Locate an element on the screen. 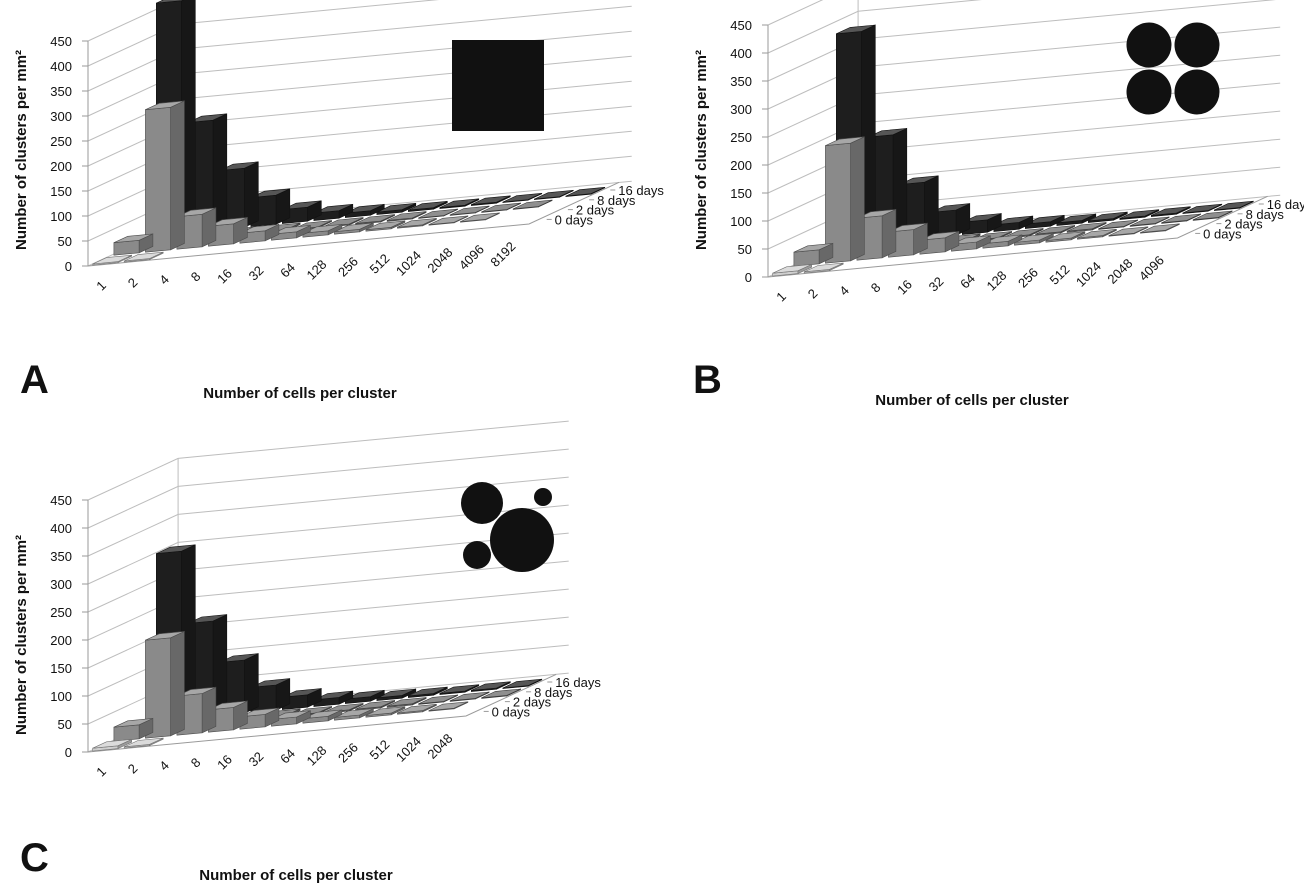  y-tick-label: 300 is located at coordinates (61, 584).